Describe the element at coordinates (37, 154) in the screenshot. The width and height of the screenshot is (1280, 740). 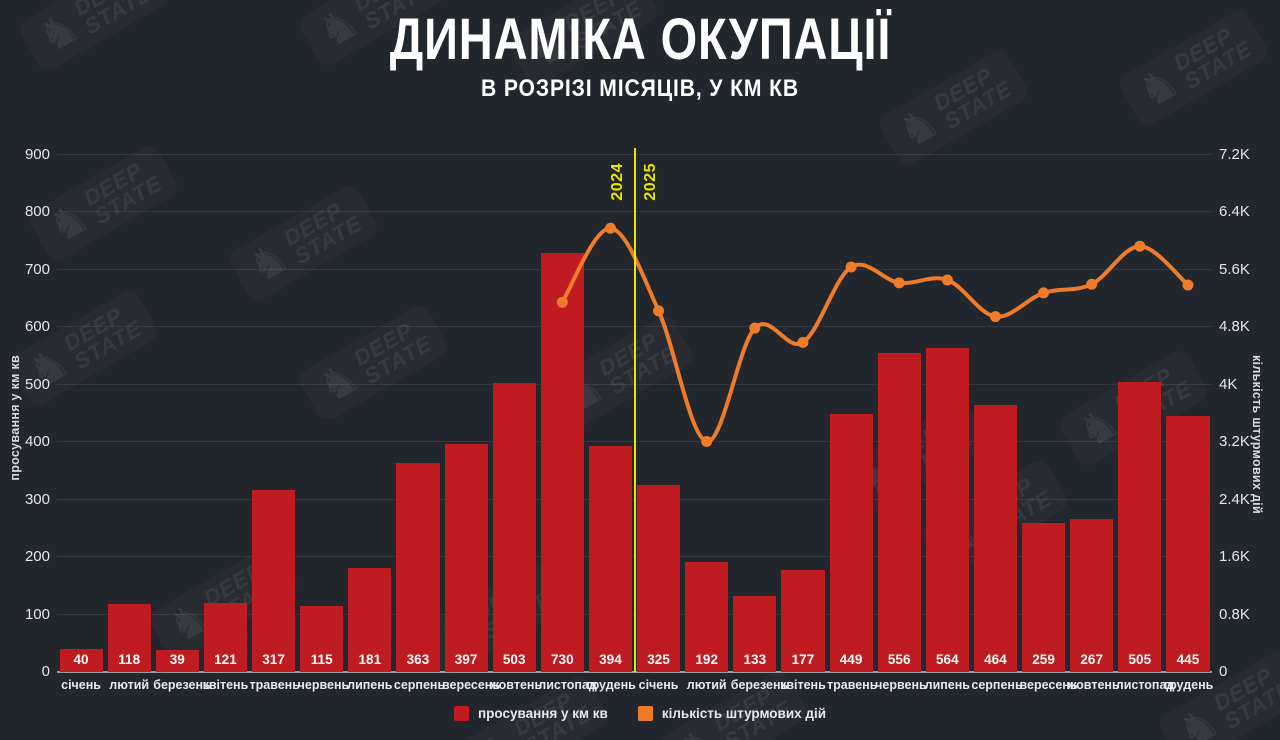
I see `left-axis-tick-900: 900` at that location.